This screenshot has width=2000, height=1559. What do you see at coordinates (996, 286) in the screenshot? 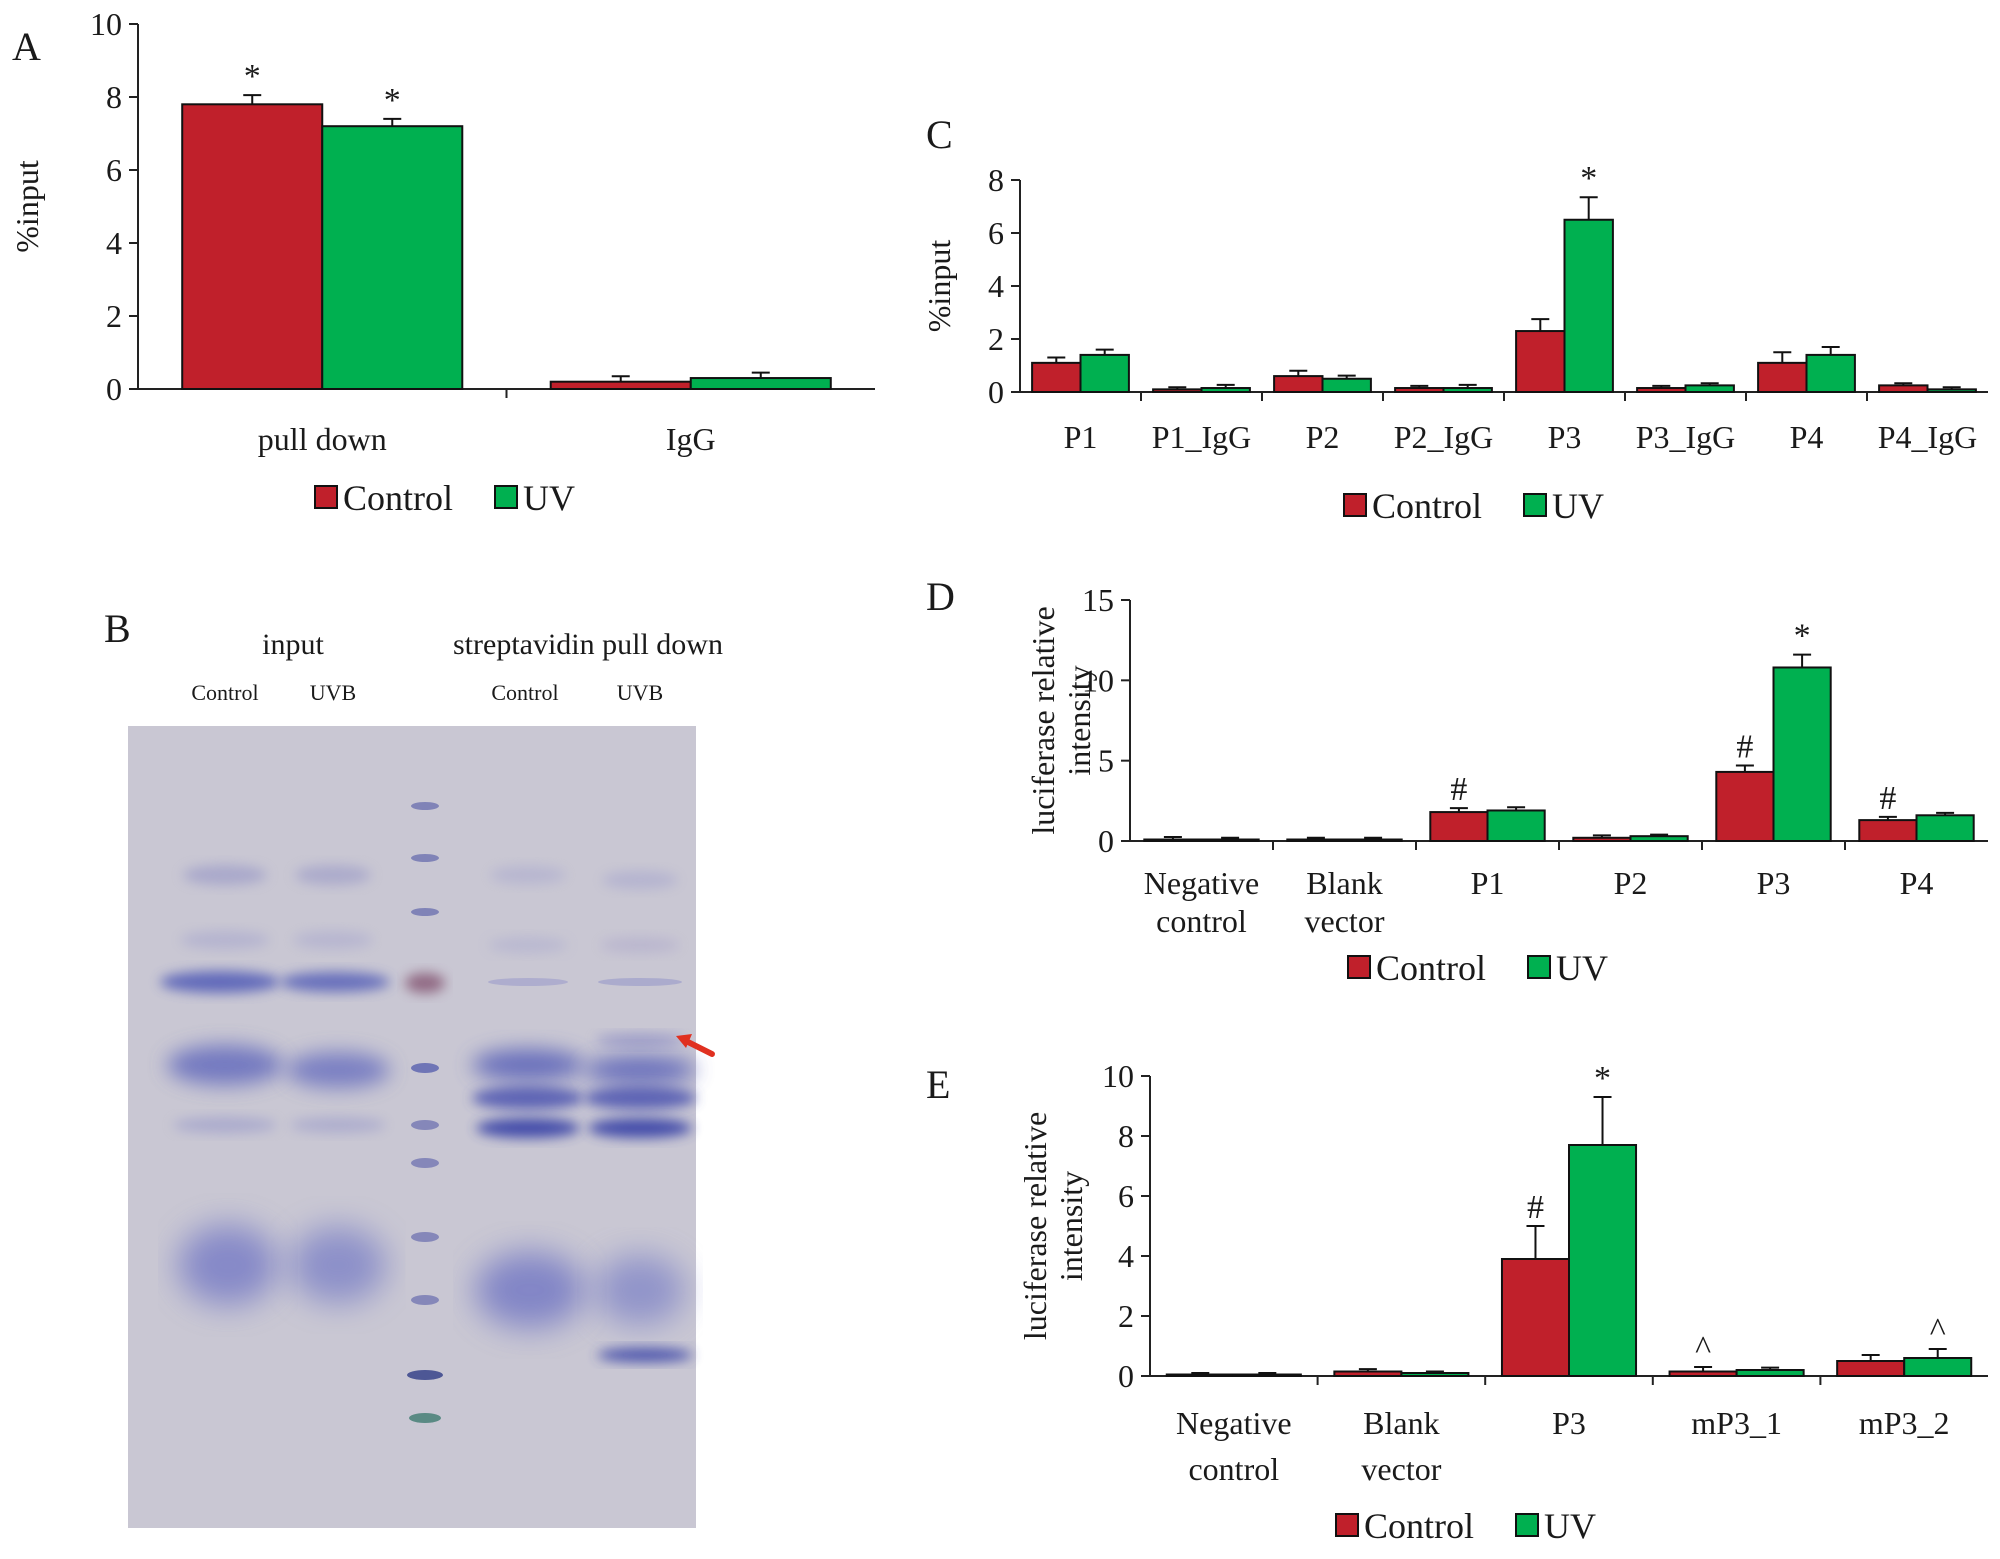
I see `chart-c-y-tick-label: 4` at bounding box center [996, 286].